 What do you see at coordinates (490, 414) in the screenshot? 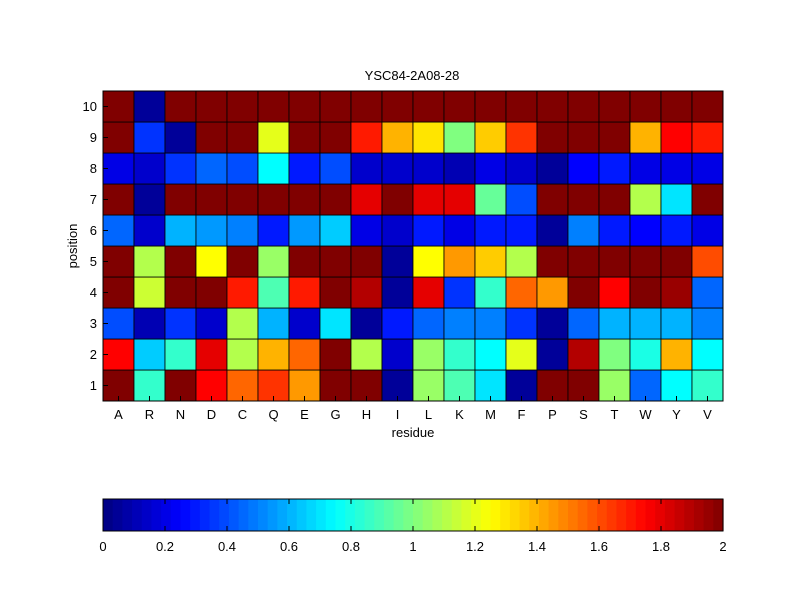
I see `x-tick-label: M` at bounding box center [490, 414].